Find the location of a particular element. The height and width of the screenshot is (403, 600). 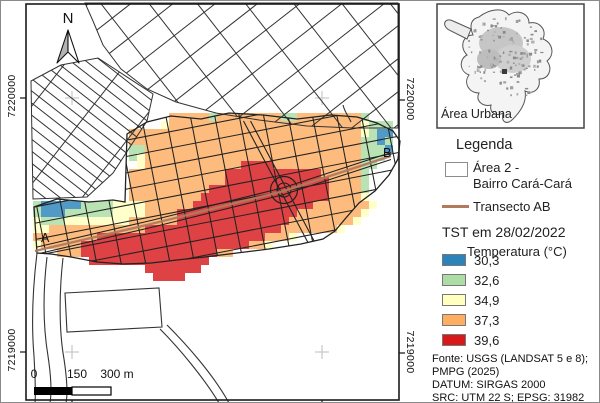

inset-urban-texture is located at coordinates (489, 59).